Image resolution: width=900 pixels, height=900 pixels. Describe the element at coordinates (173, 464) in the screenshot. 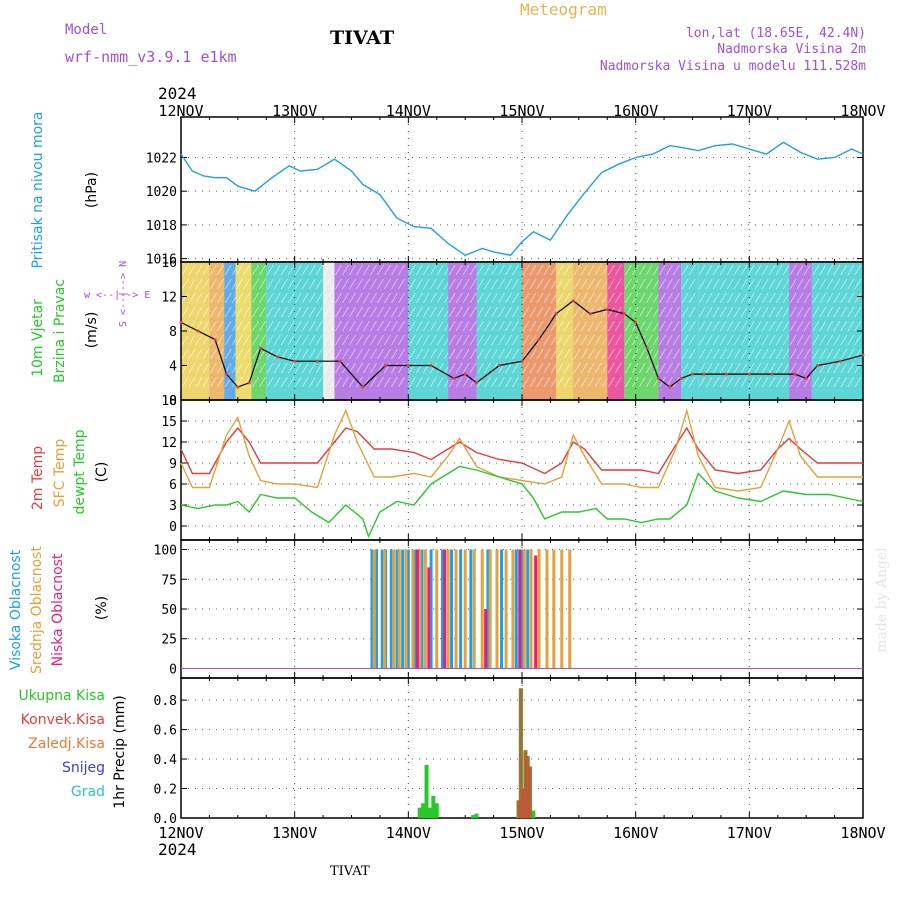

I see `y-tick-label: 9` at that location.